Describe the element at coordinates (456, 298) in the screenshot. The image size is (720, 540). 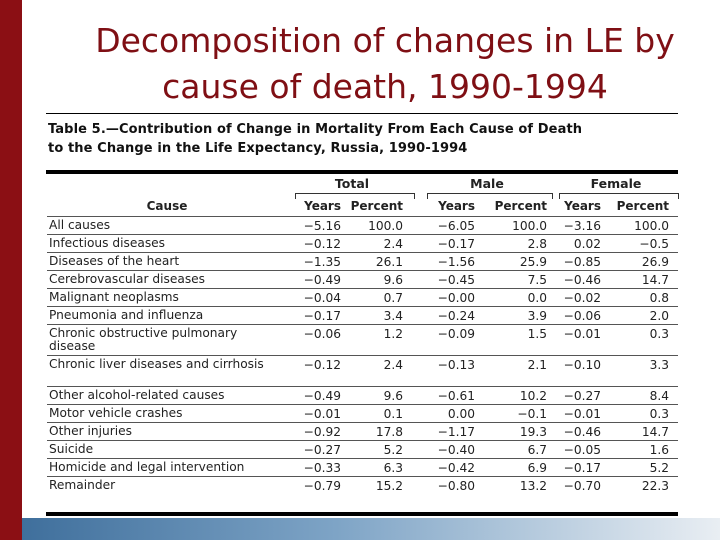
I see `value-cell: −0.00` at that location.